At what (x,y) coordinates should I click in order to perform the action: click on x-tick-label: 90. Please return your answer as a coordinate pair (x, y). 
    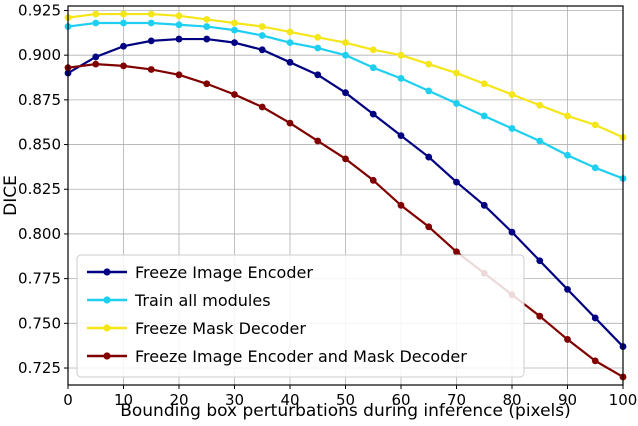
    Looking at the image, I should click on (567, 400).